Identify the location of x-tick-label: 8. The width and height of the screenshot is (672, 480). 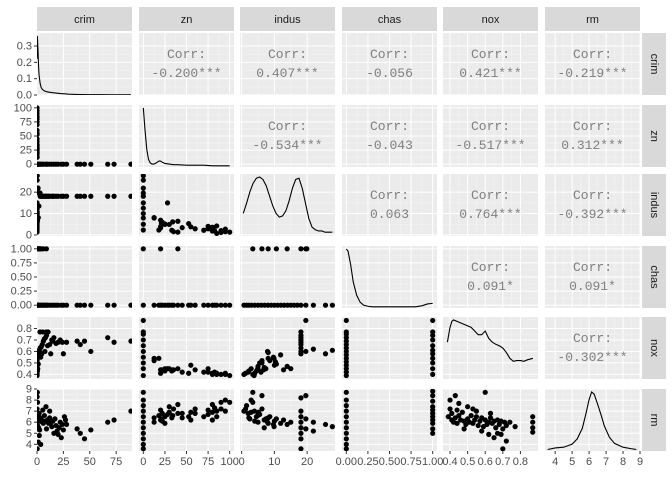
(623, 462).